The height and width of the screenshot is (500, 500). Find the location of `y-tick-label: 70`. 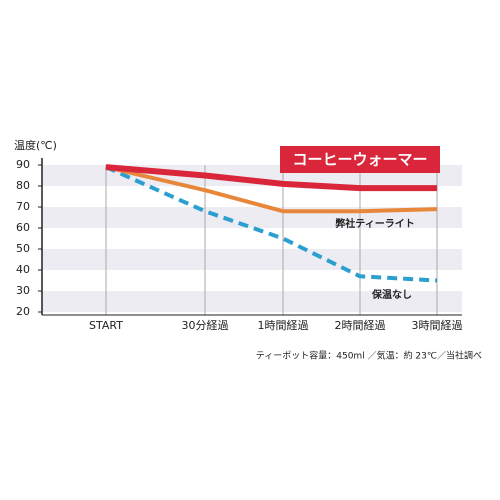

y-tick-label: 70 is located at coordinates (23, 206).